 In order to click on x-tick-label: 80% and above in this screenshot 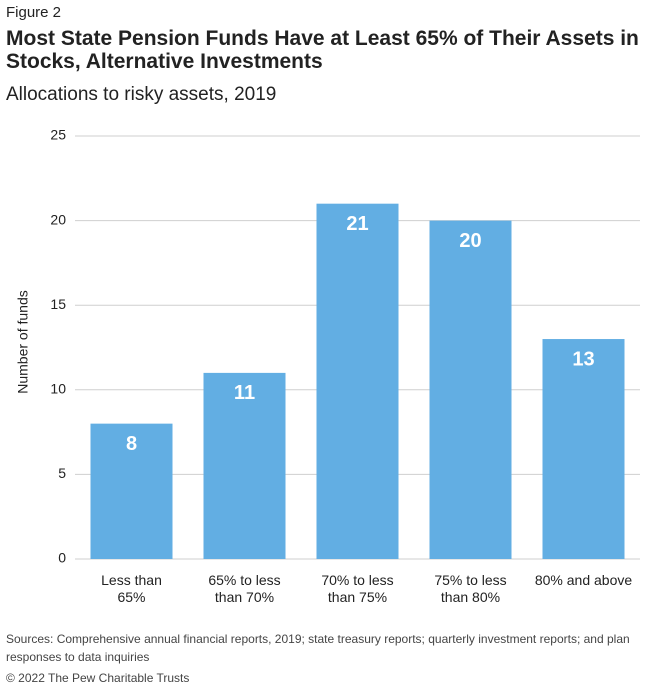, I will do `click(583, 580)`.